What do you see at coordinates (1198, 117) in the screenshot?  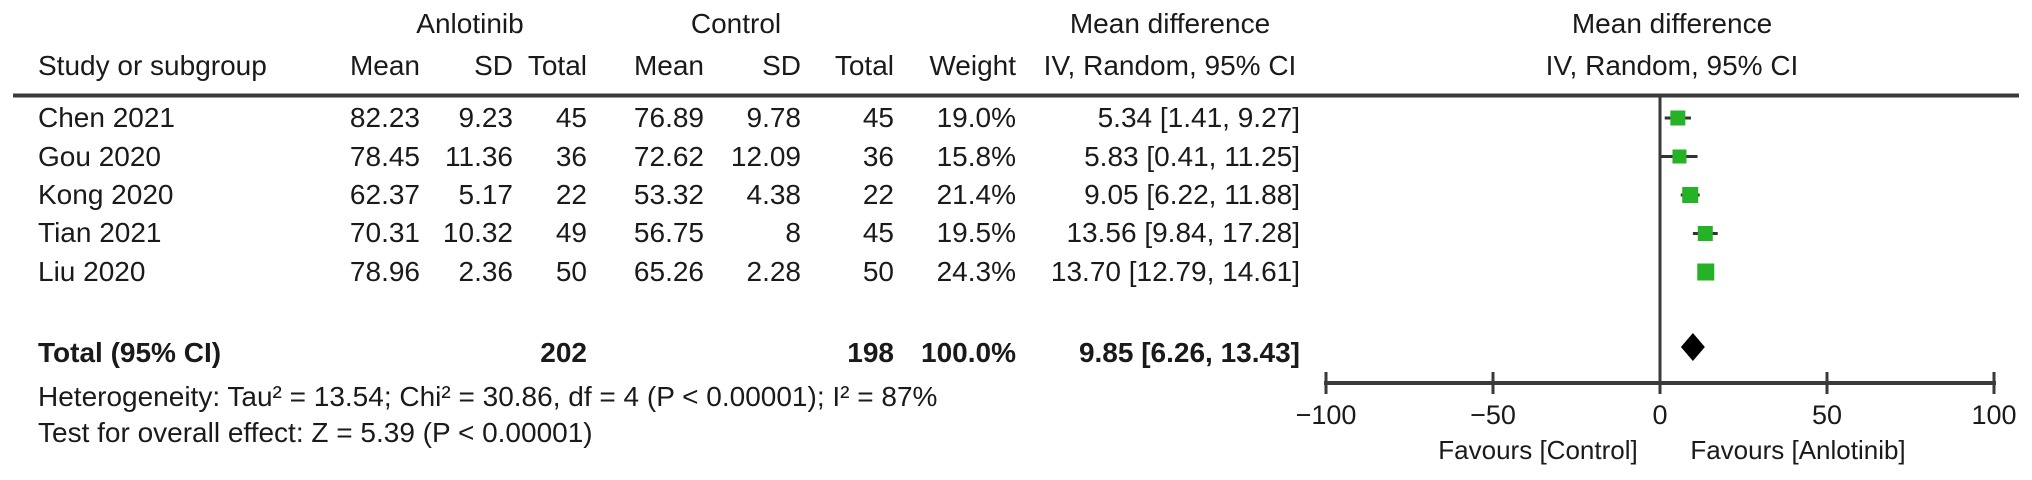 I see `ci-value: 5.34 [1.41, 9.27]` at bounding box center [1198, 117].